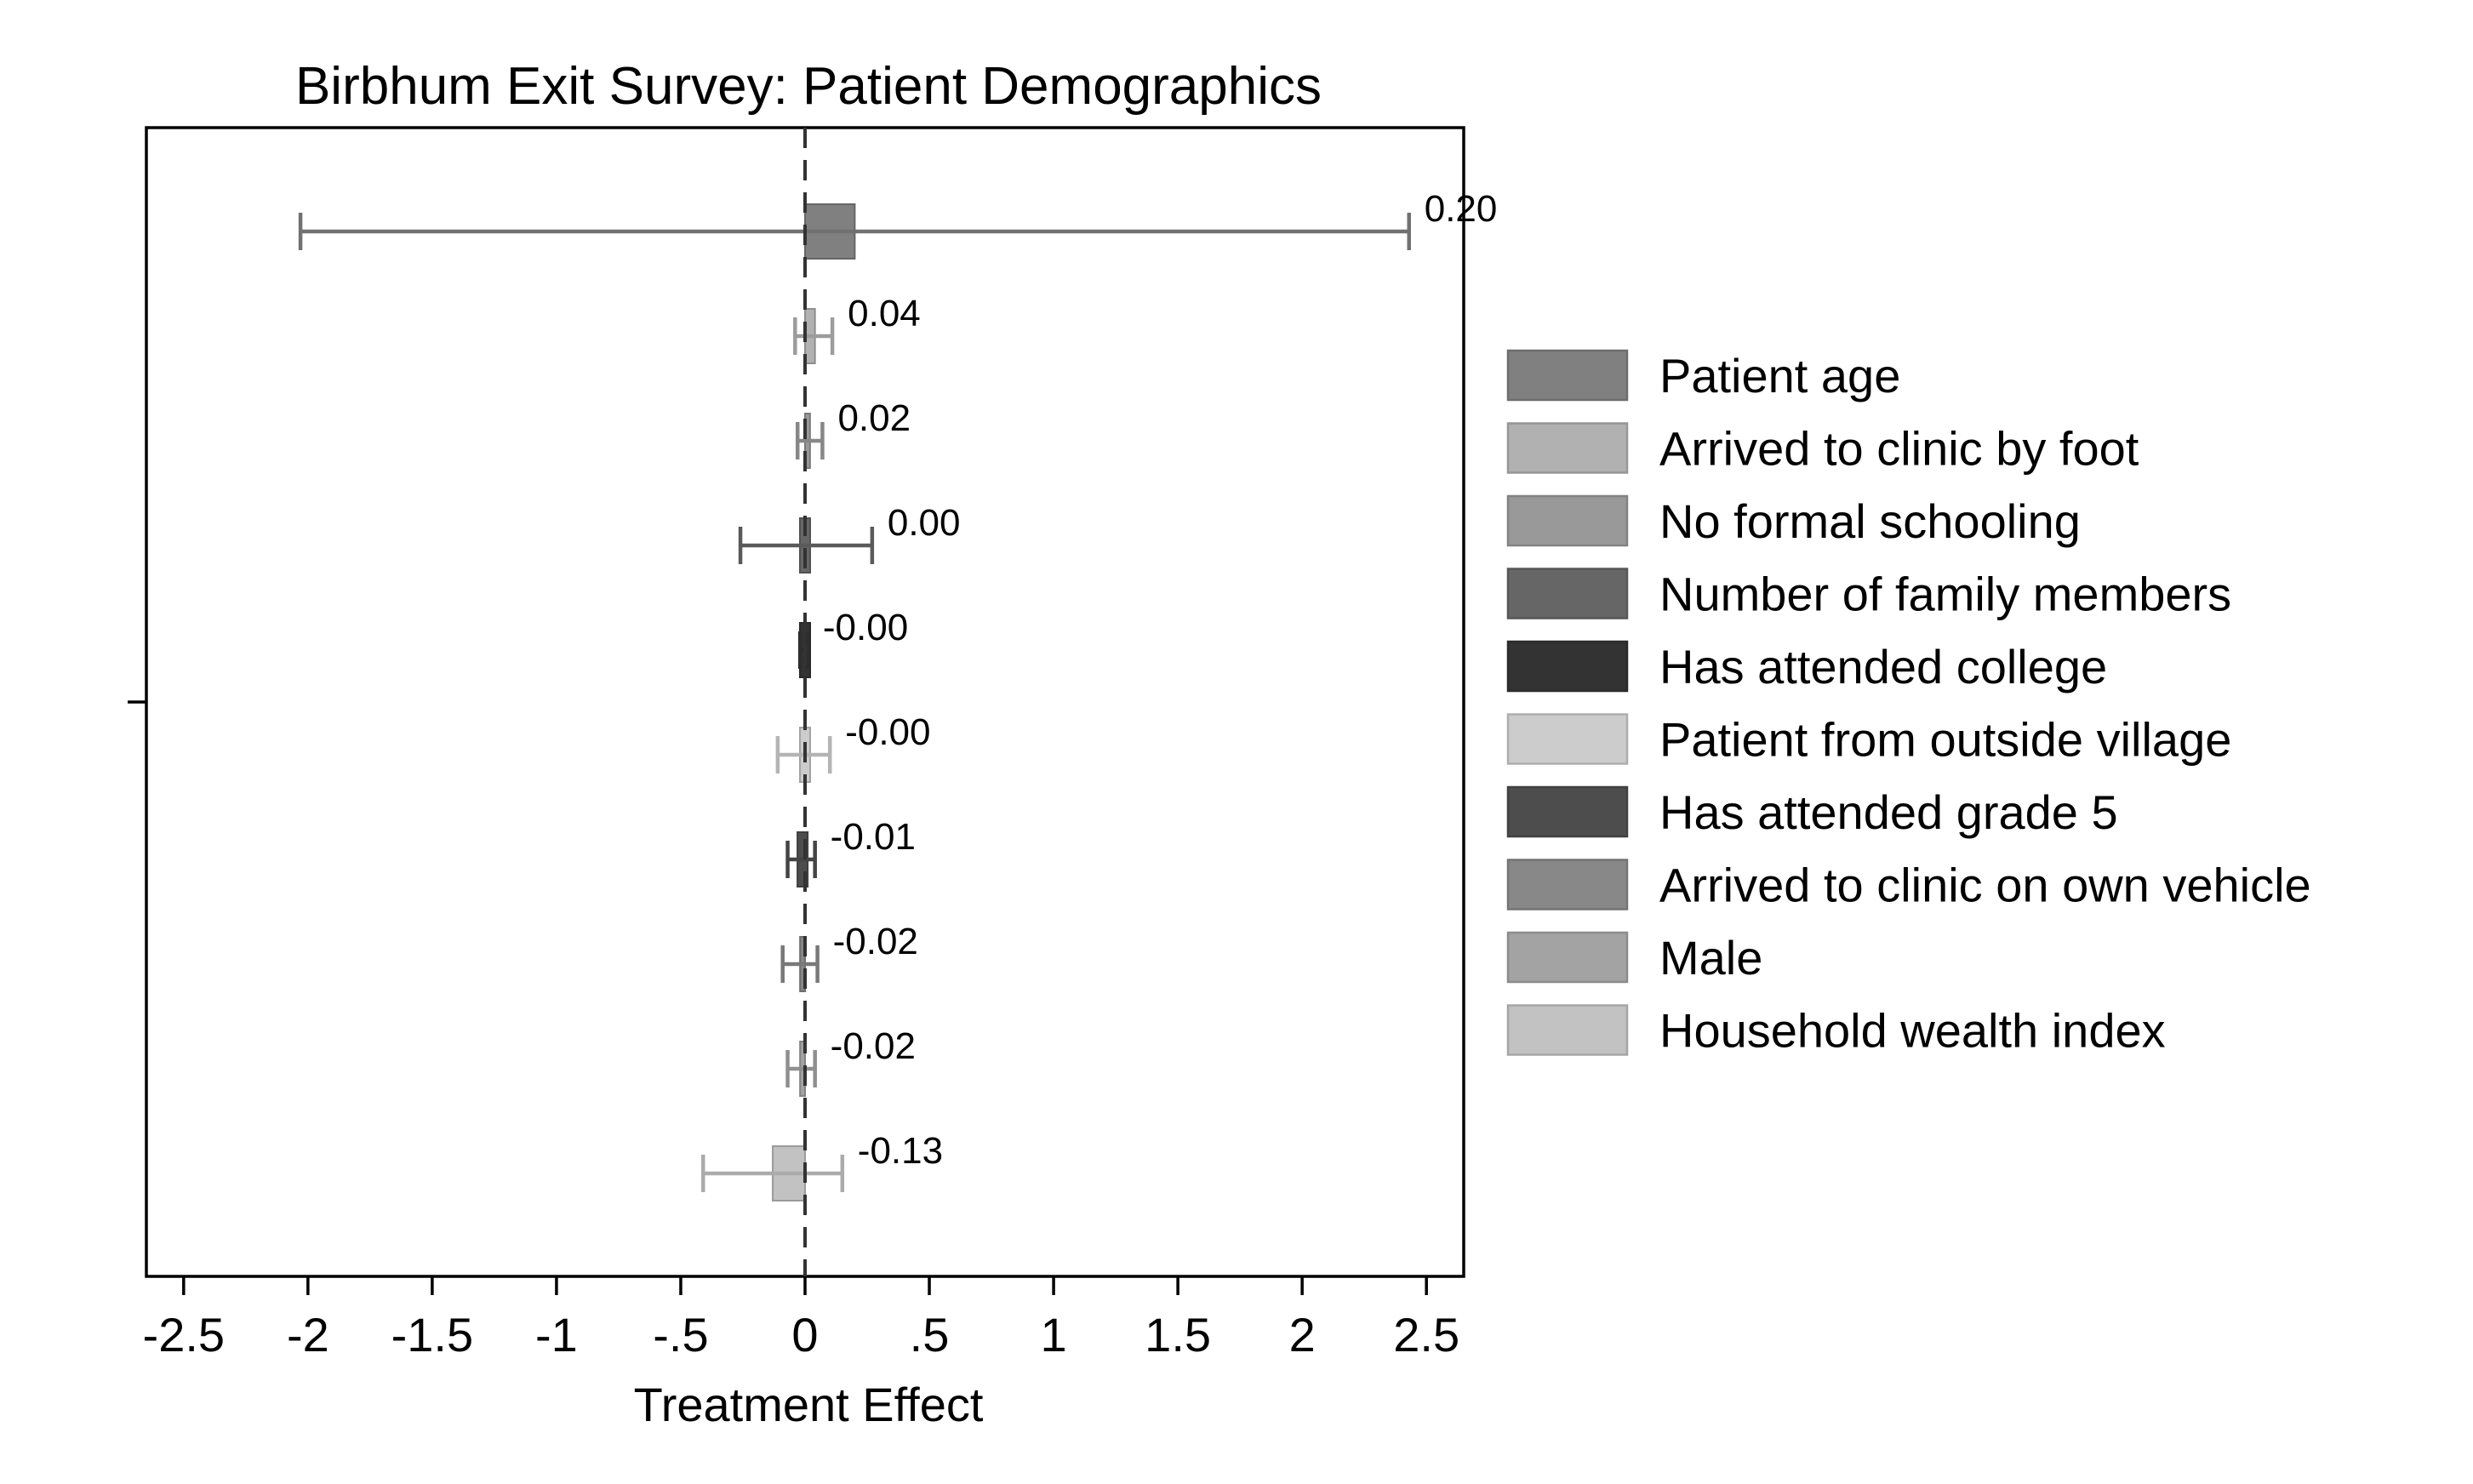  Describe the element at coordinates (1461, 209) in the screenshot. I see `data-label: 0.20` at that location.